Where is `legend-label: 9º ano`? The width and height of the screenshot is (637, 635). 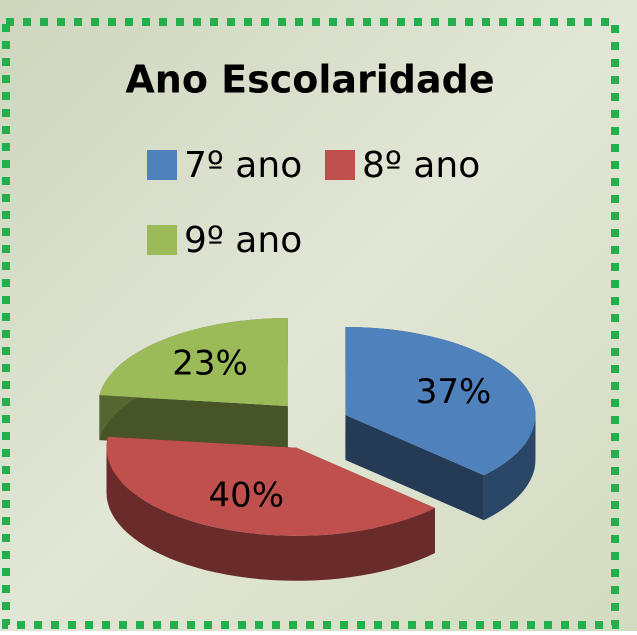
legend-label: 9º ano is located at coordinates (243, 240).